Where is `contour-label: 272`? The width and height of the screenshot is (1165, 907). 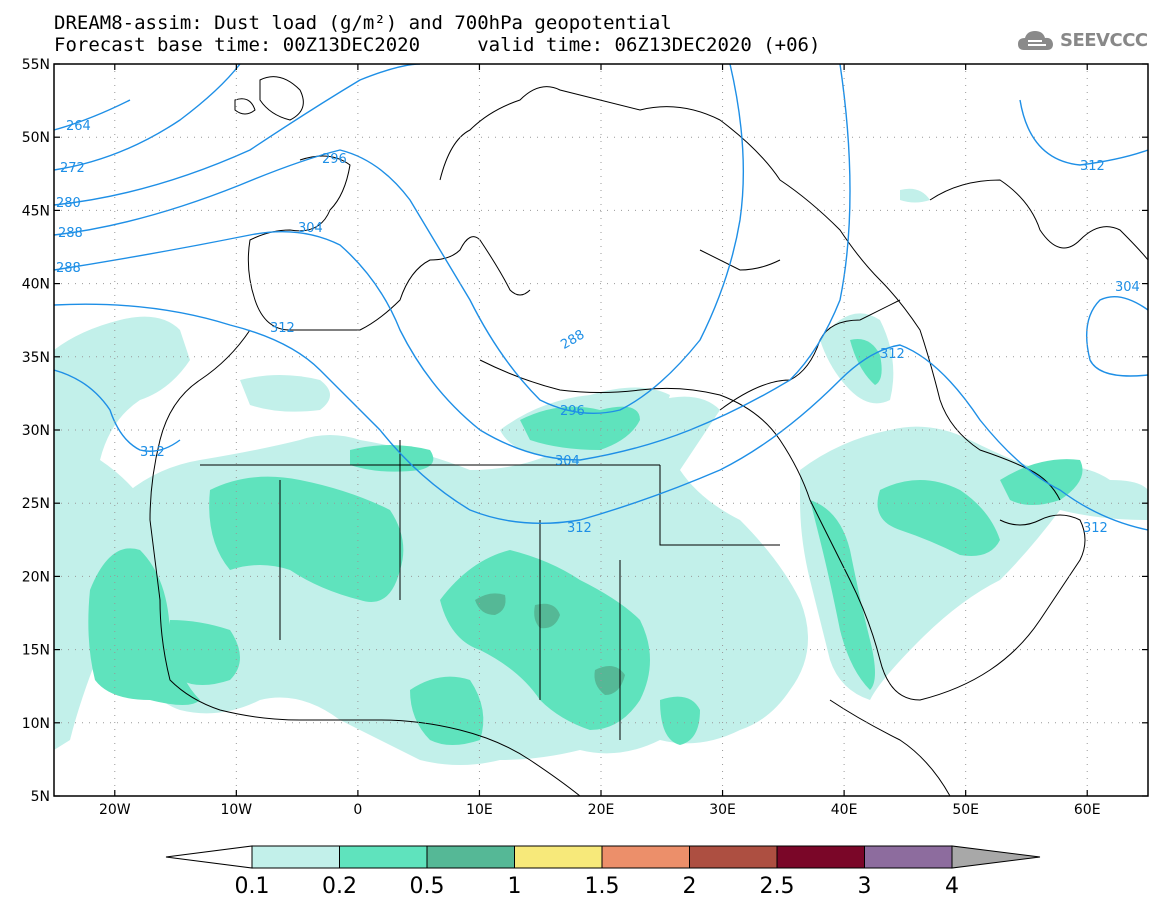
contour-label: 272 is located at coordinates (72, 168).